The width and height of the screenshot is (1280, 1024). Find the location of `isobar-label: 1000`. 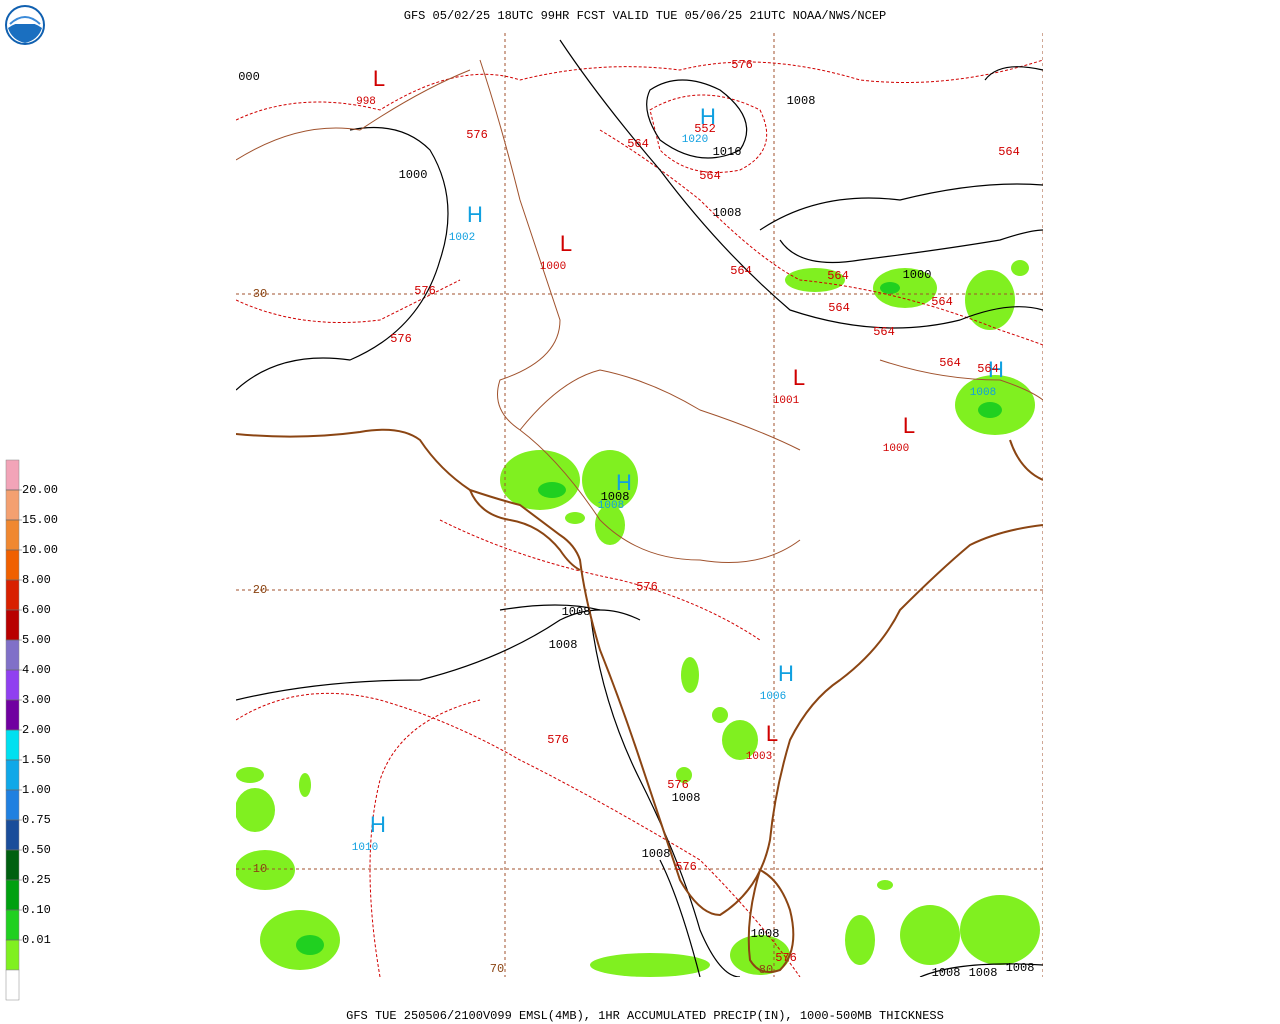

isobar-label: 1000 is located at coordinates (917, 275).